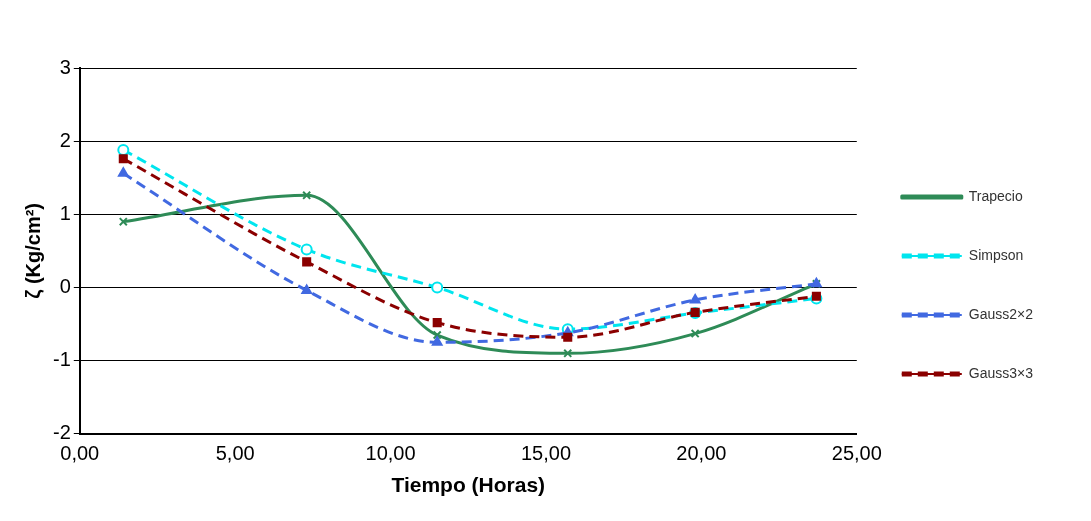  What do you see at coordinates (65, 66) in the screenshot?
I see `y-tick-label: 3` at bounding box center [65, 66].